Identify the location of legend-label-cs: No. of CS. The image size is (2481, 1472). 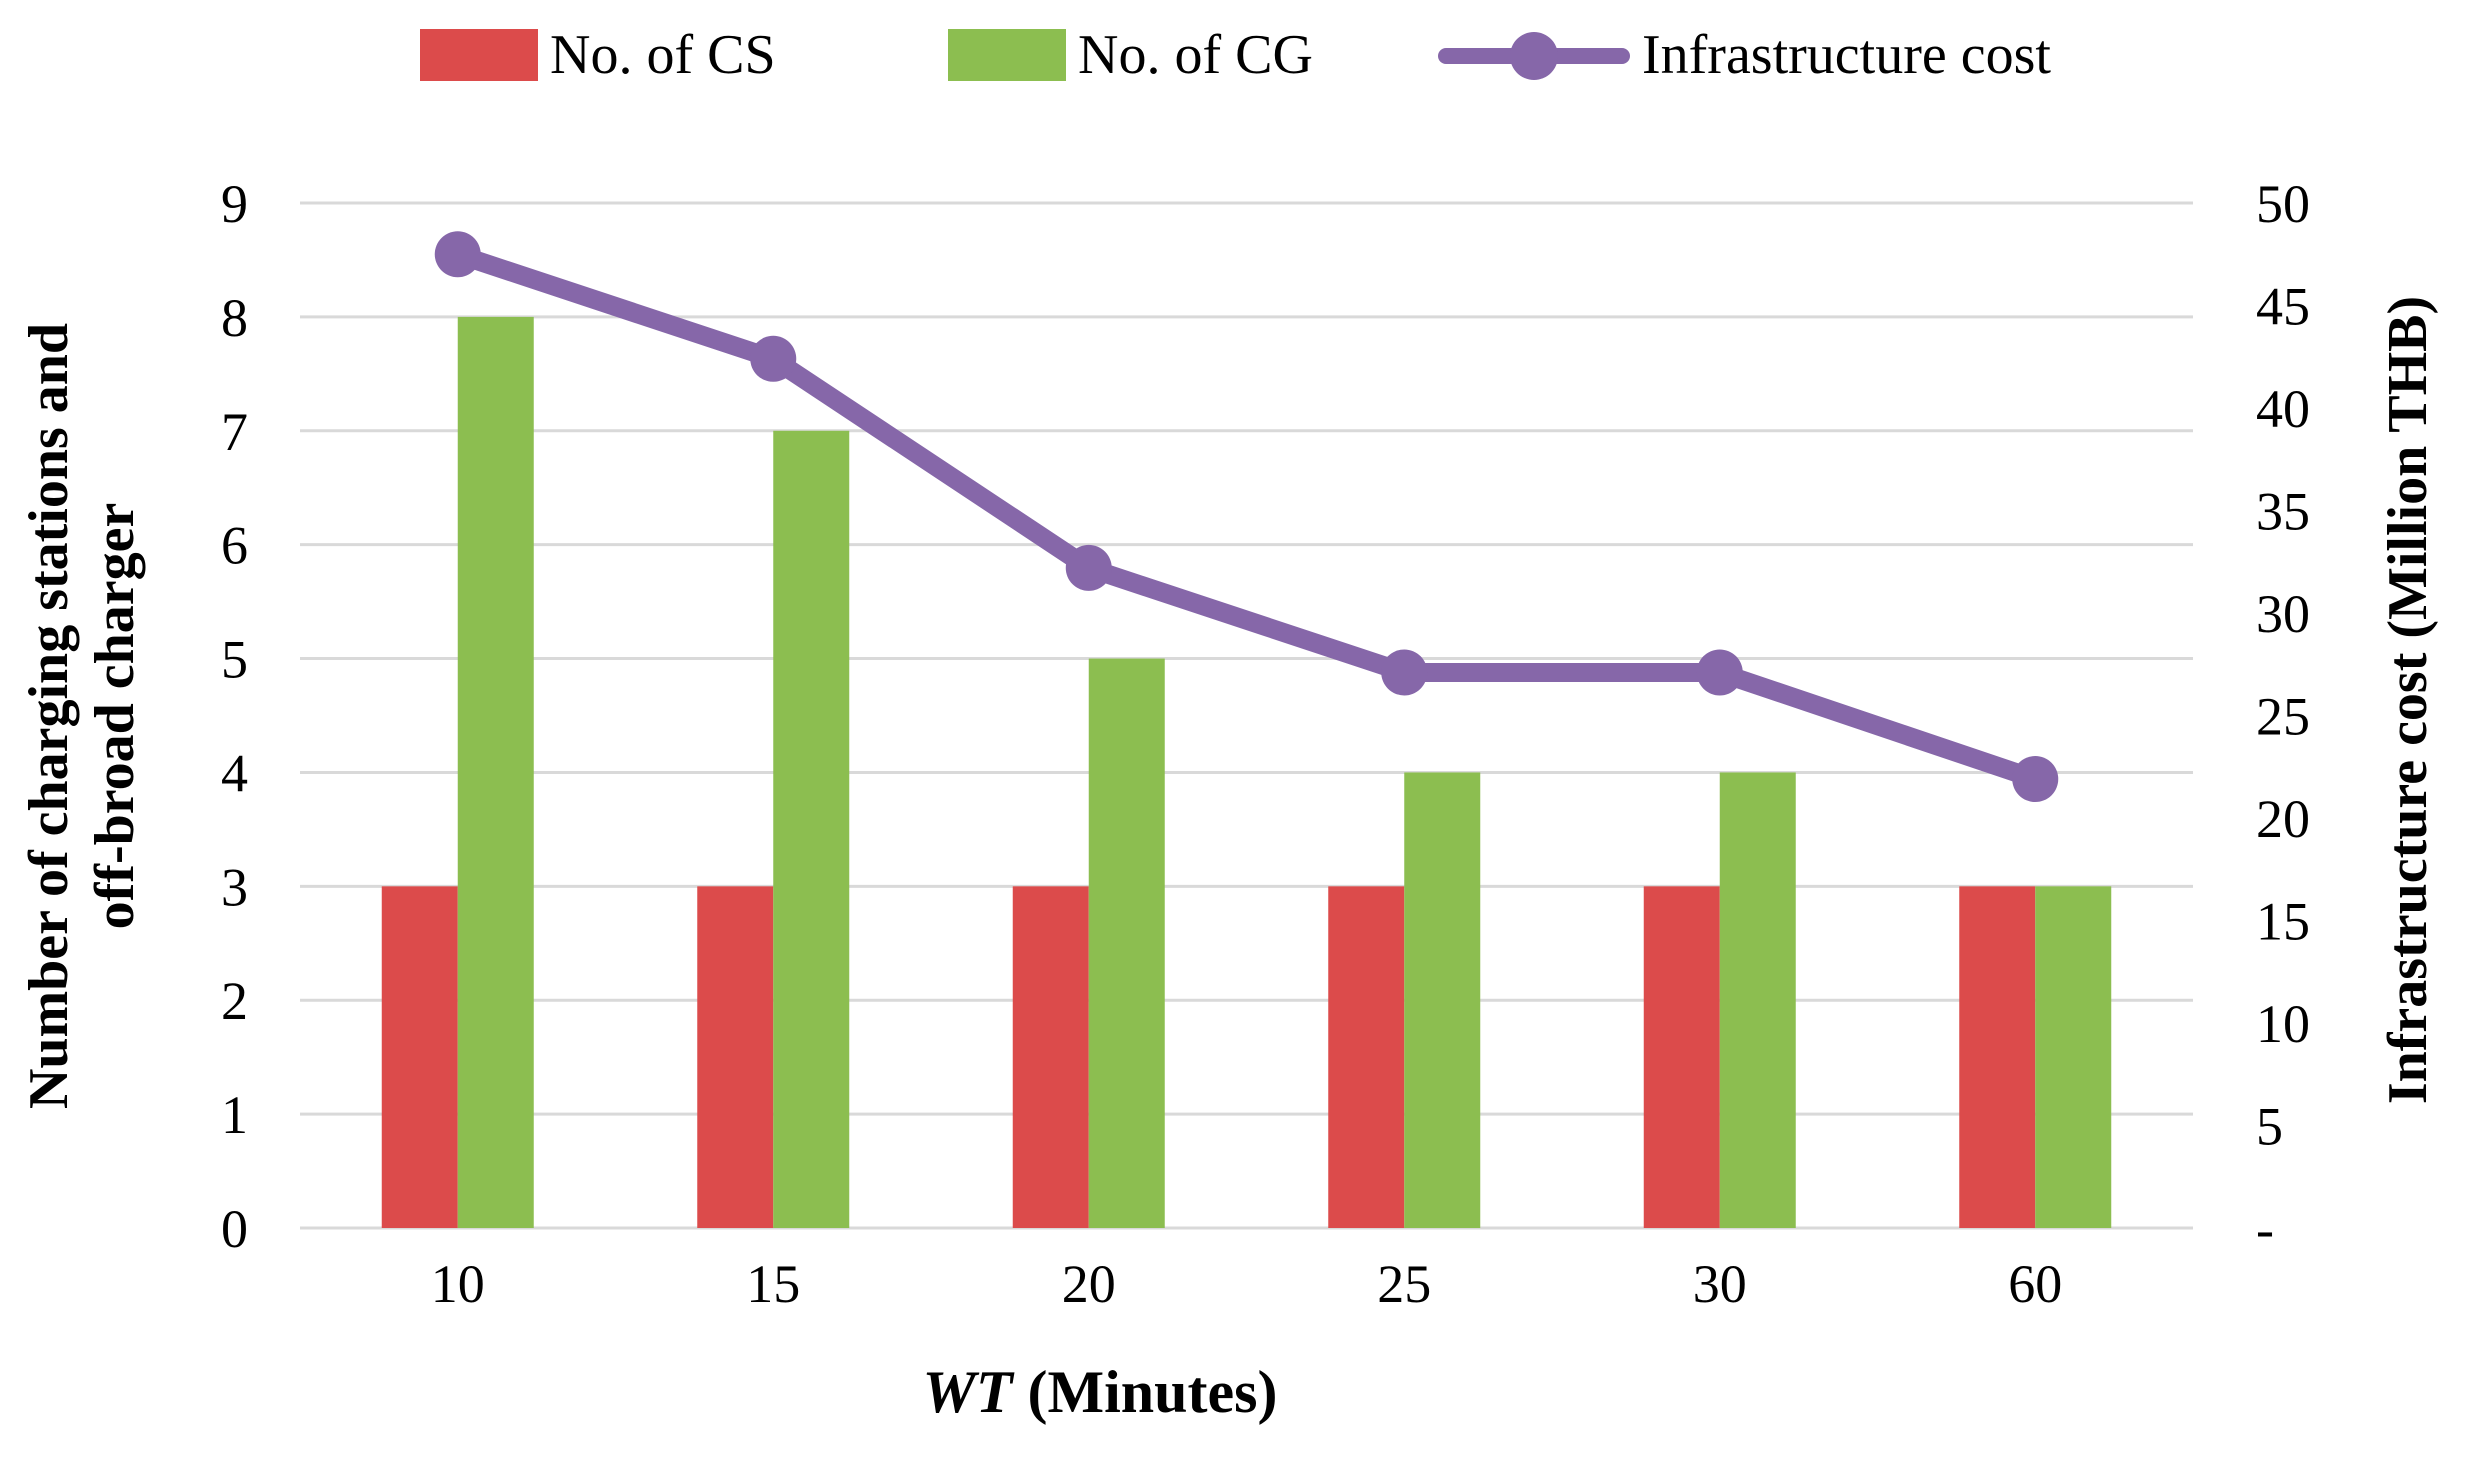
(663, 55).